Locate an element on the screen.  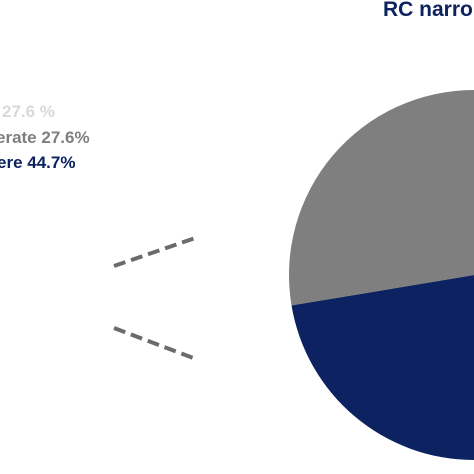
legend-entry-light: 27.6 % is located at coordinates (28, 111).